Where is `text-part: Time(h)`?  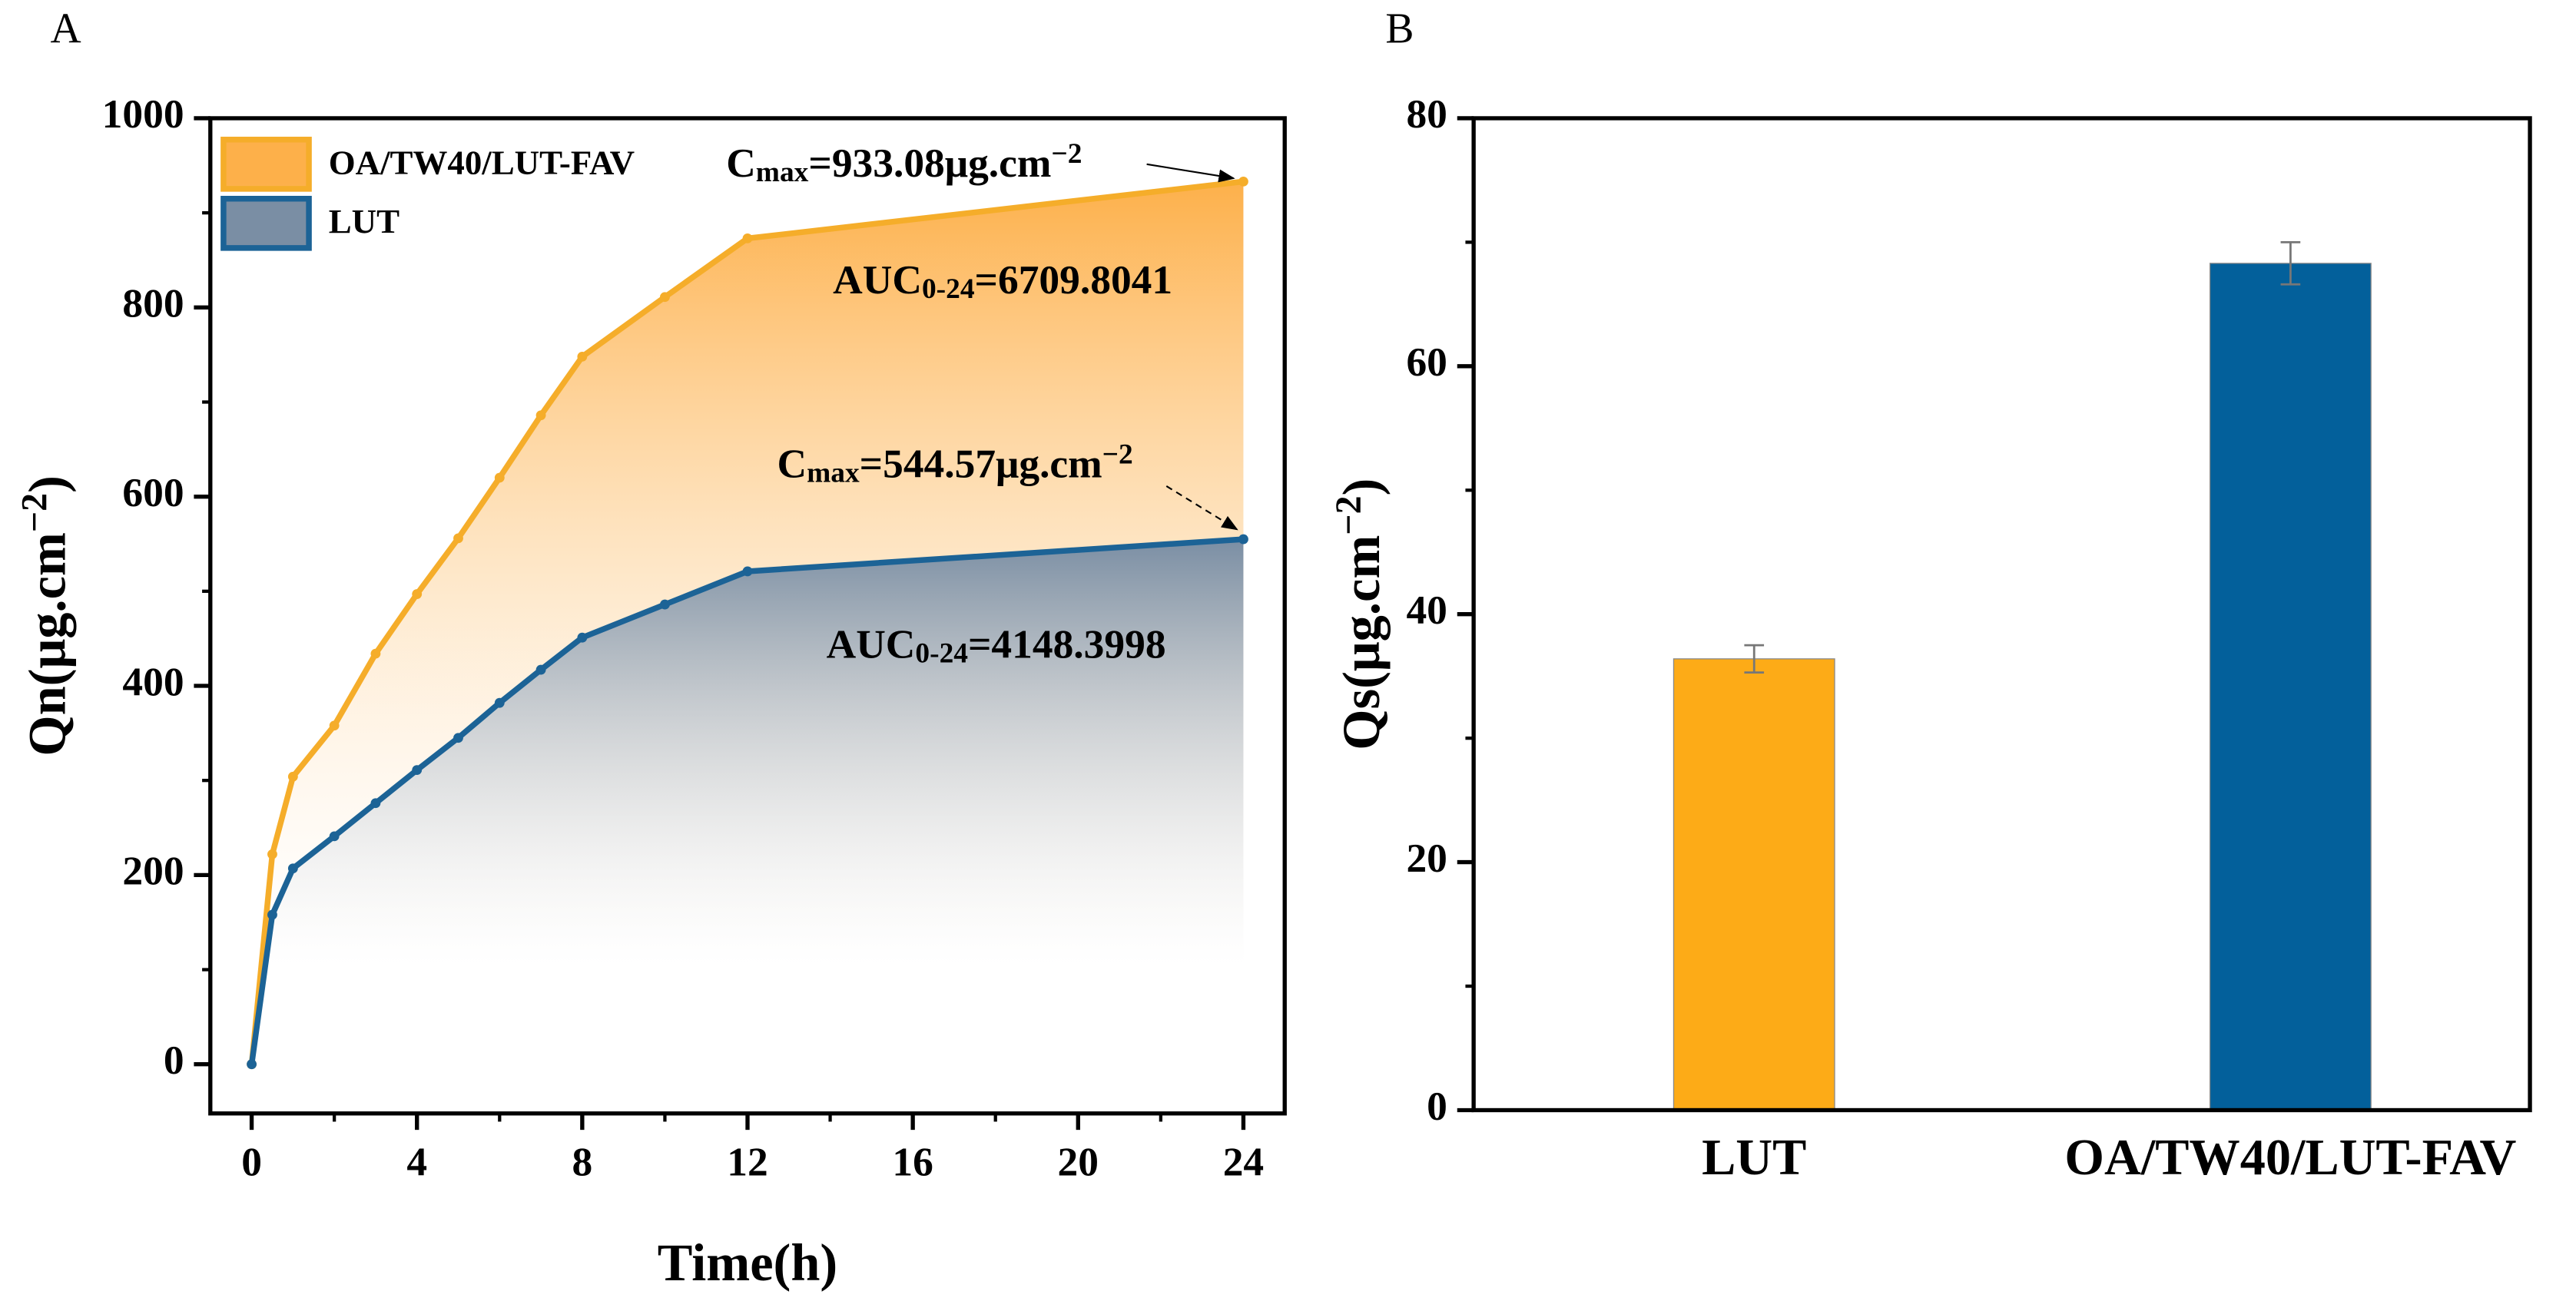 text-part: Time(h) is located at coordinates (747, 1262).